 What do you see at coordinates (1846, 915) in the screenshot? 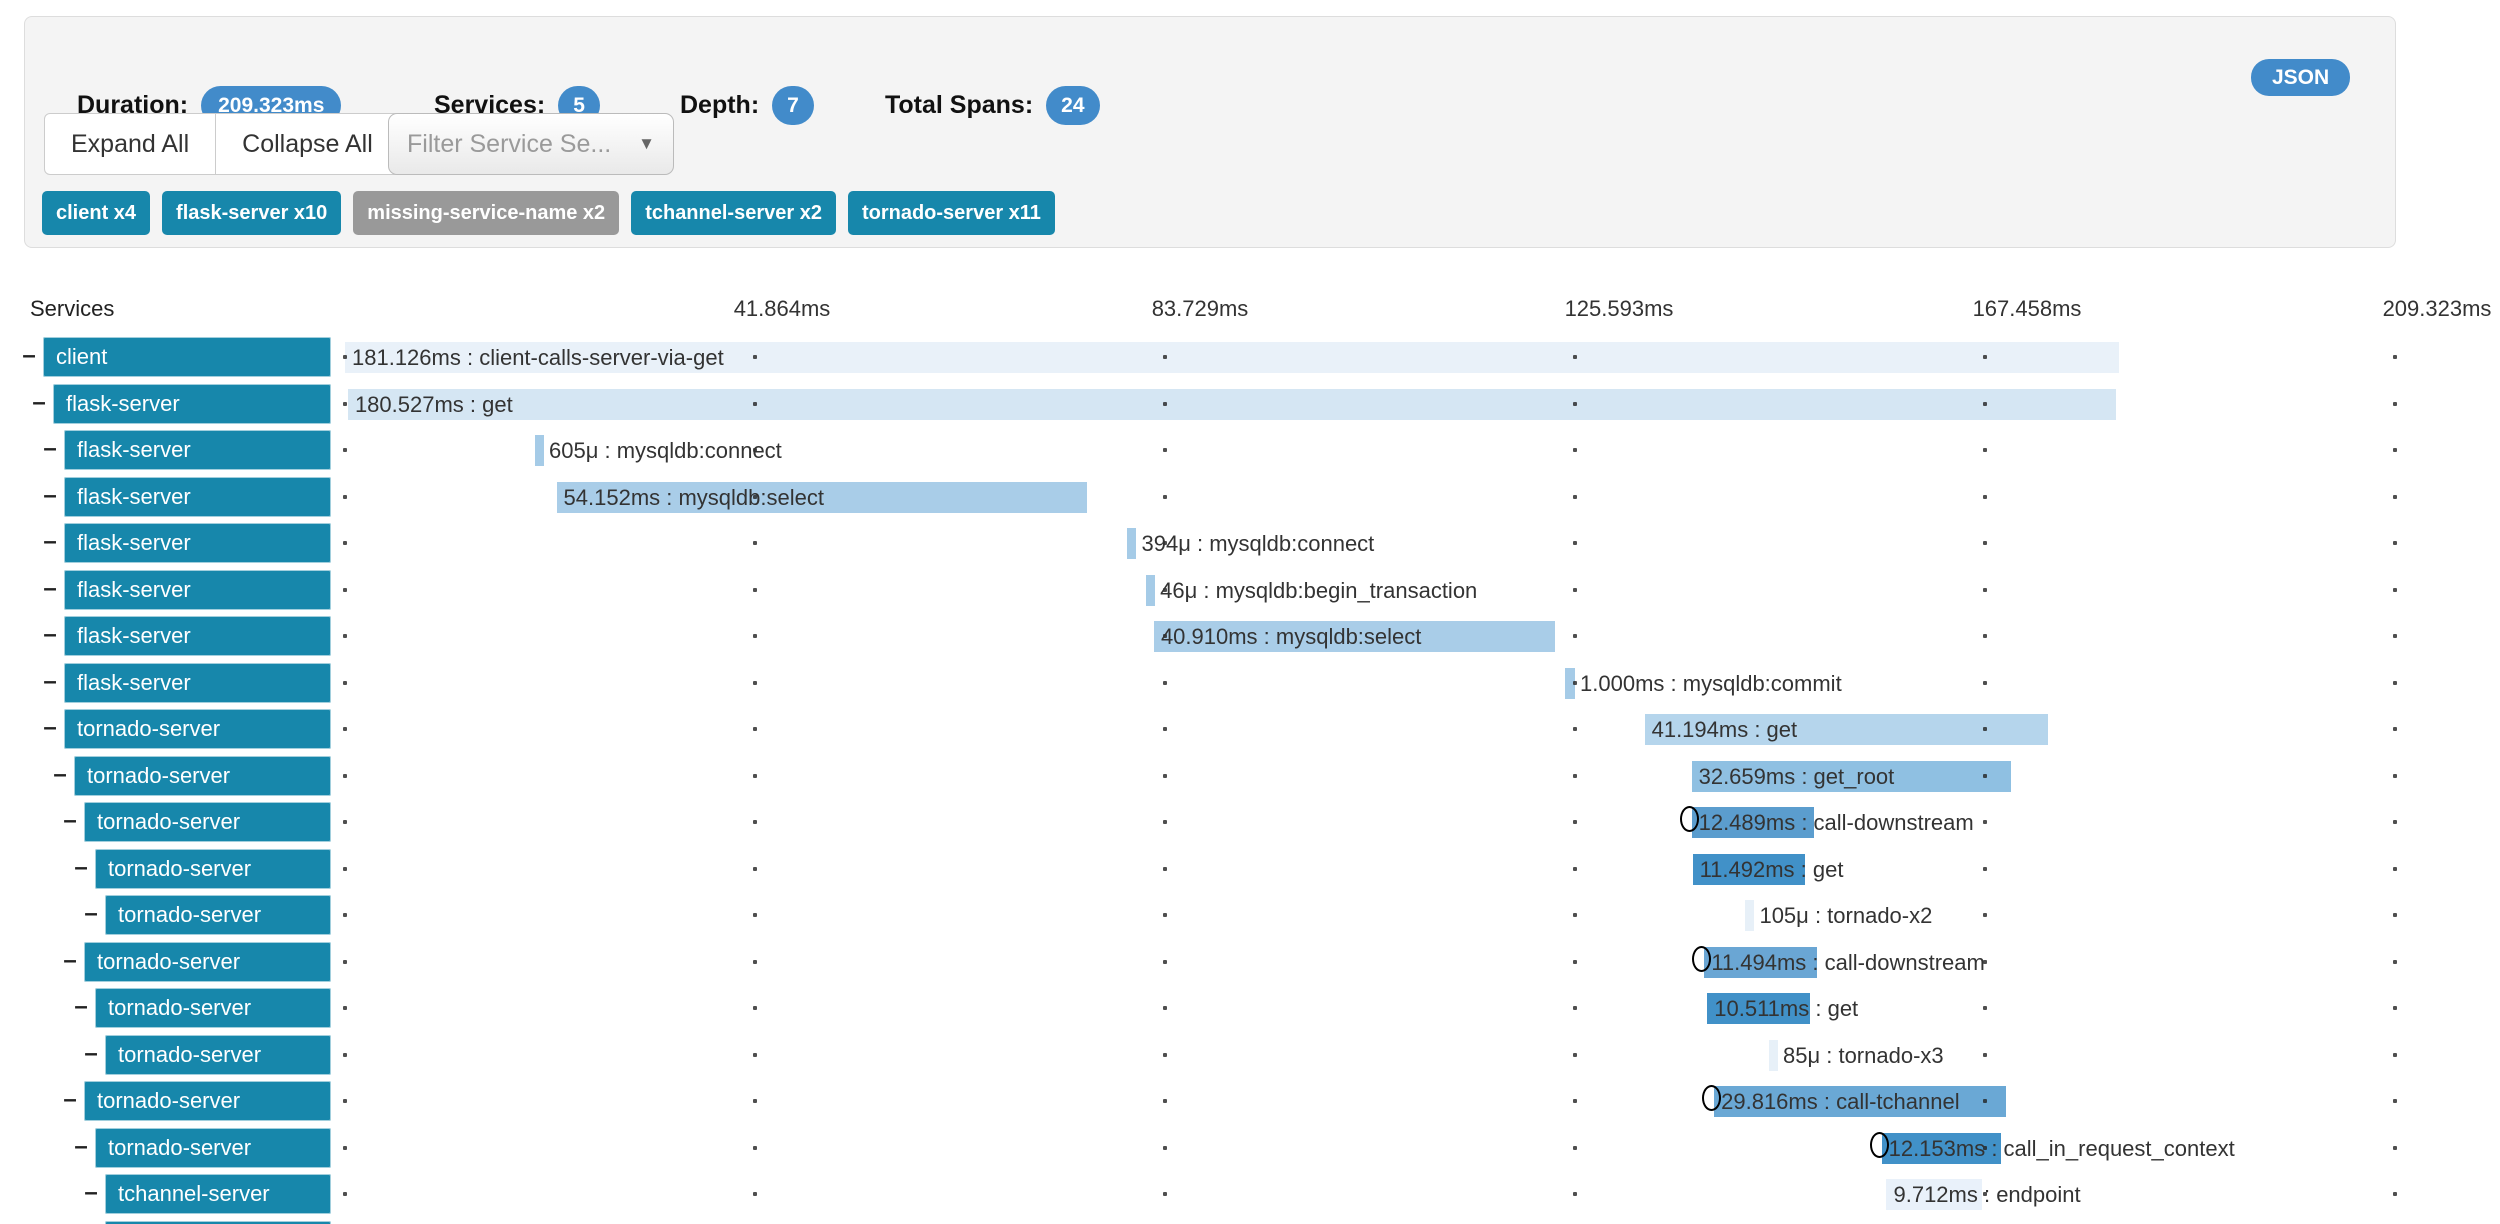
I see `span-label: 105μ : tornado-x2` at bounding box center [1846, 915].